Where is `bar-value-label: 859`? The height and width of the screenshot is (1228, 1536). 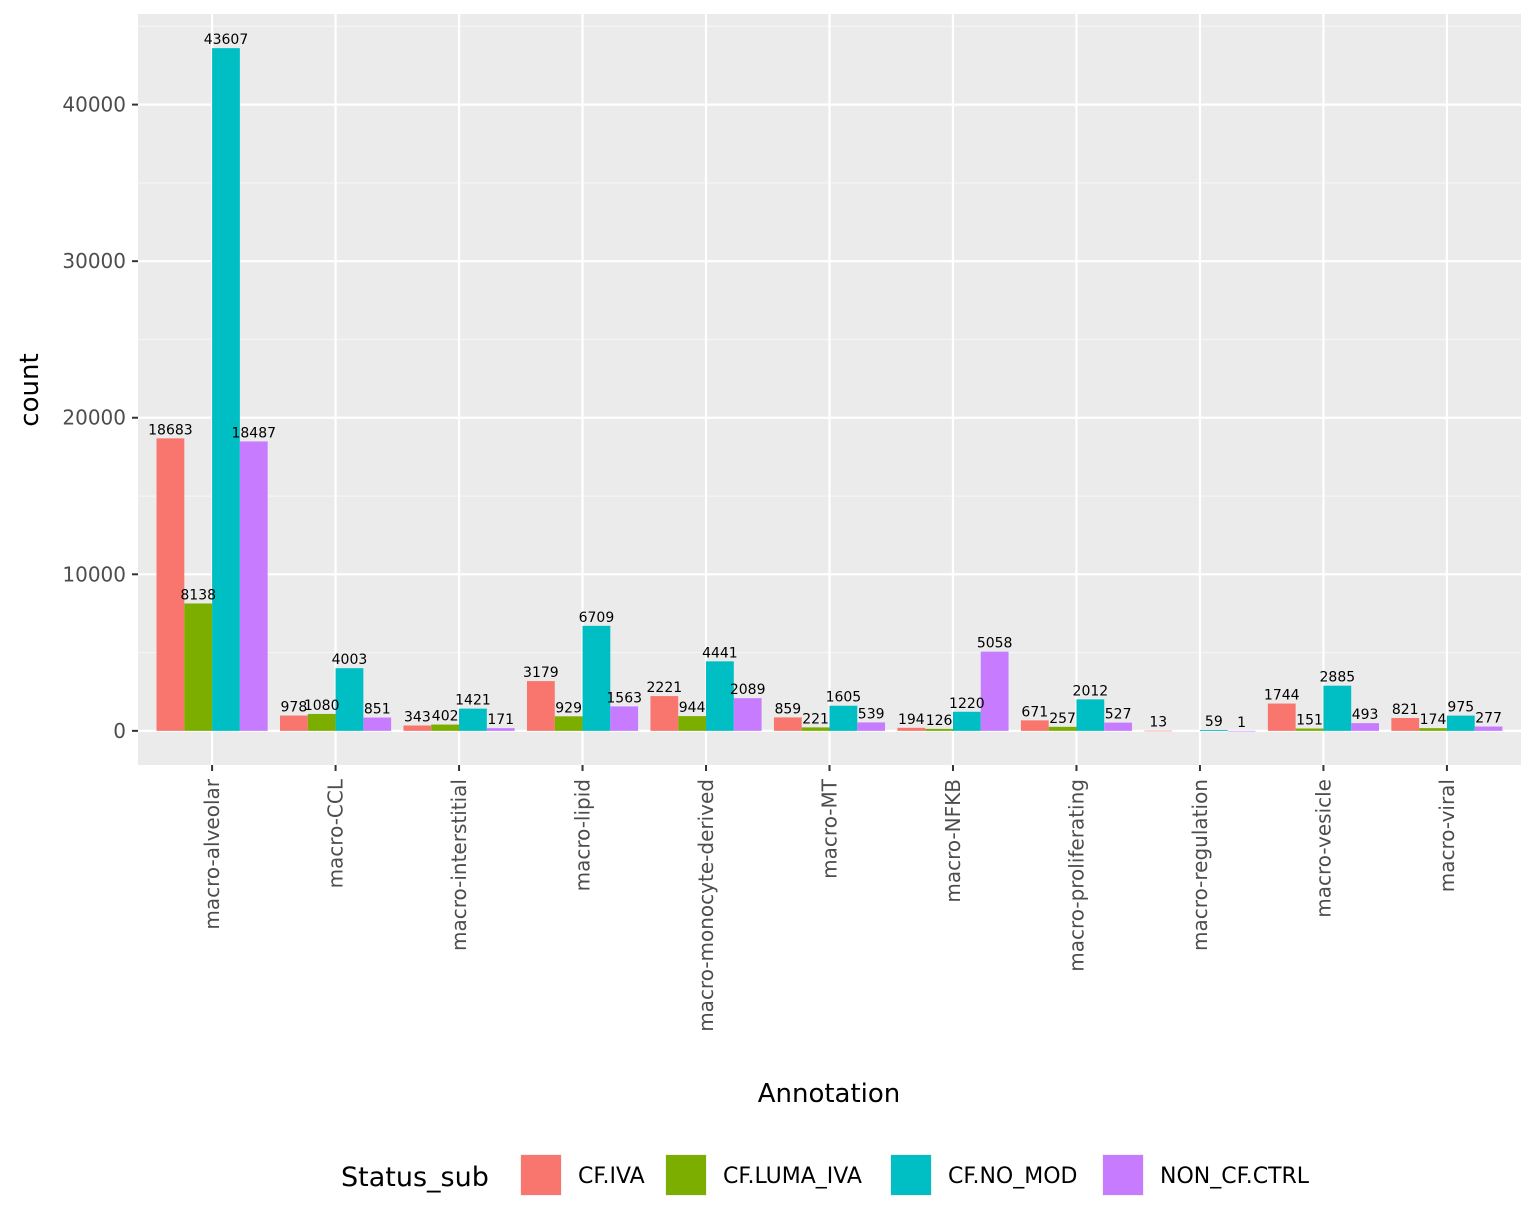
bar-value-label: 859 is located at coordinates (787, 709).